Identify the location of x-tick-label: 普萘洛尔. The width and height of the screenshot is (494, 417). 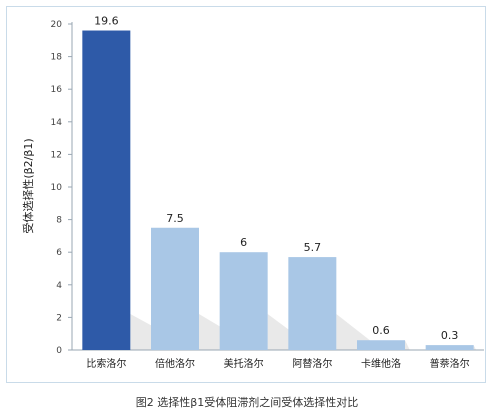
(450, 363).